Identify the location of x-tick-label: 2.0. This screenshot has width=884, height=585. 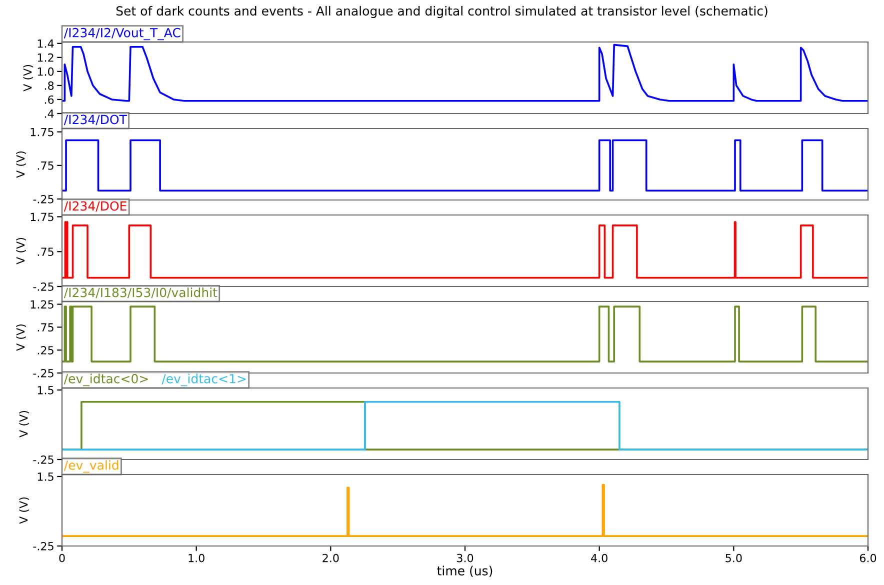
(330, 558).